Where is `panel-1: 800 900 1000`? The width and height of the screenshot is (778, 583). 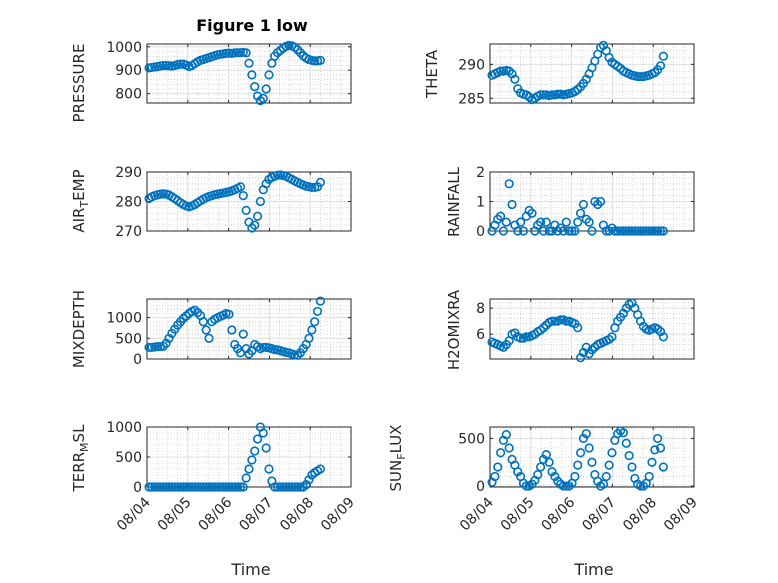
panel-1: 800 900 1000 is located at coordinates (229, 73).